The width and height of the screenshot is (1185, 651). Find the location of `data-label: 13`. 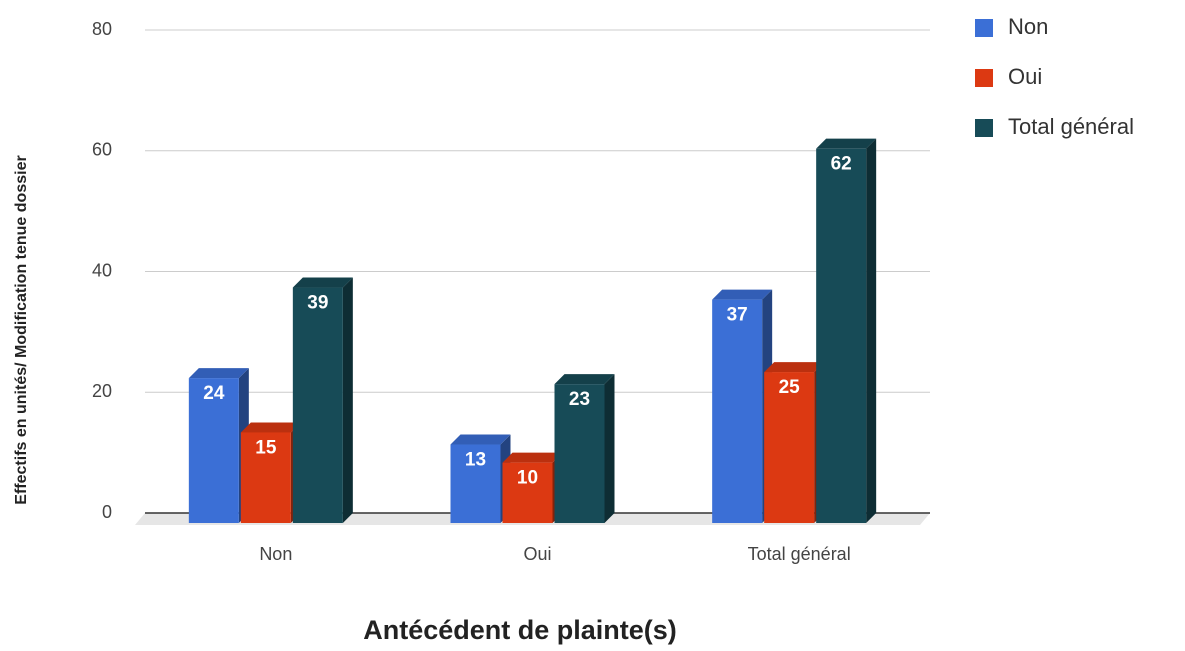

data-label: 13 is located at coordinates (475, 460).